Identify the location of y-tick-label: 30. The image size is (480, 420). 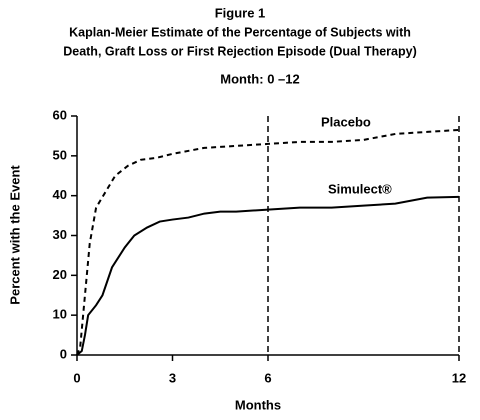
(60, 234).